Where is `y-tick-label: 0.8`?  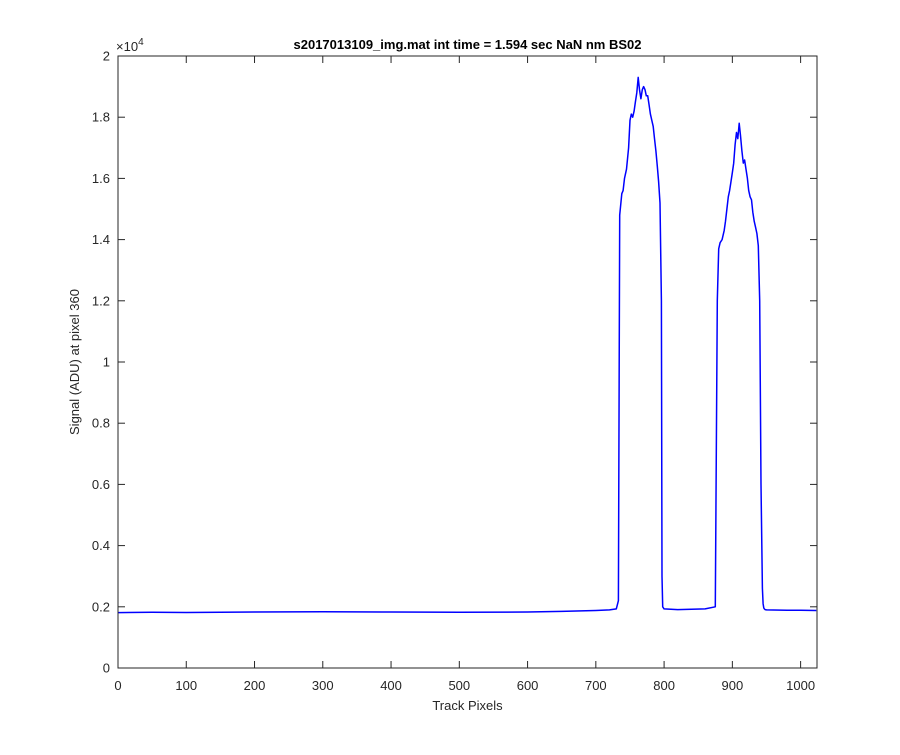
y-tick-label: 0.8 is located at coordinates (101, 423).